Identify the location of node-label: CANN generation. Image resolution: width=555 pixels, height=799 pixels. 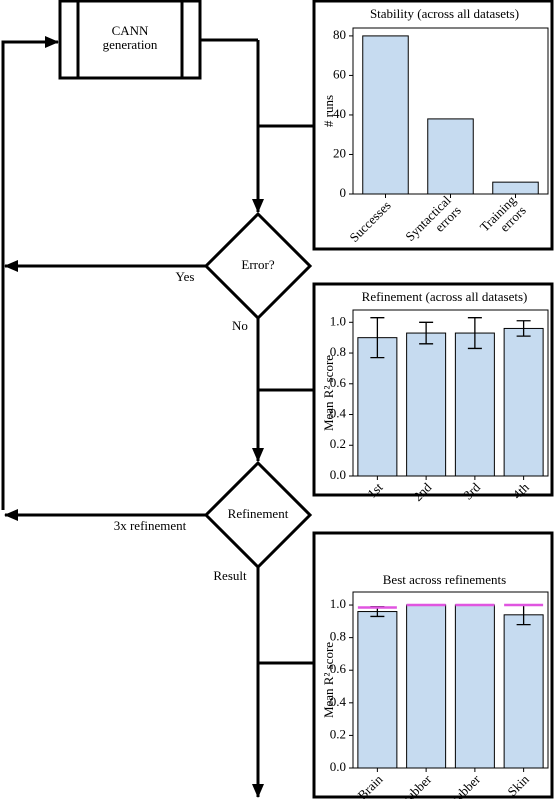
(130, 37).